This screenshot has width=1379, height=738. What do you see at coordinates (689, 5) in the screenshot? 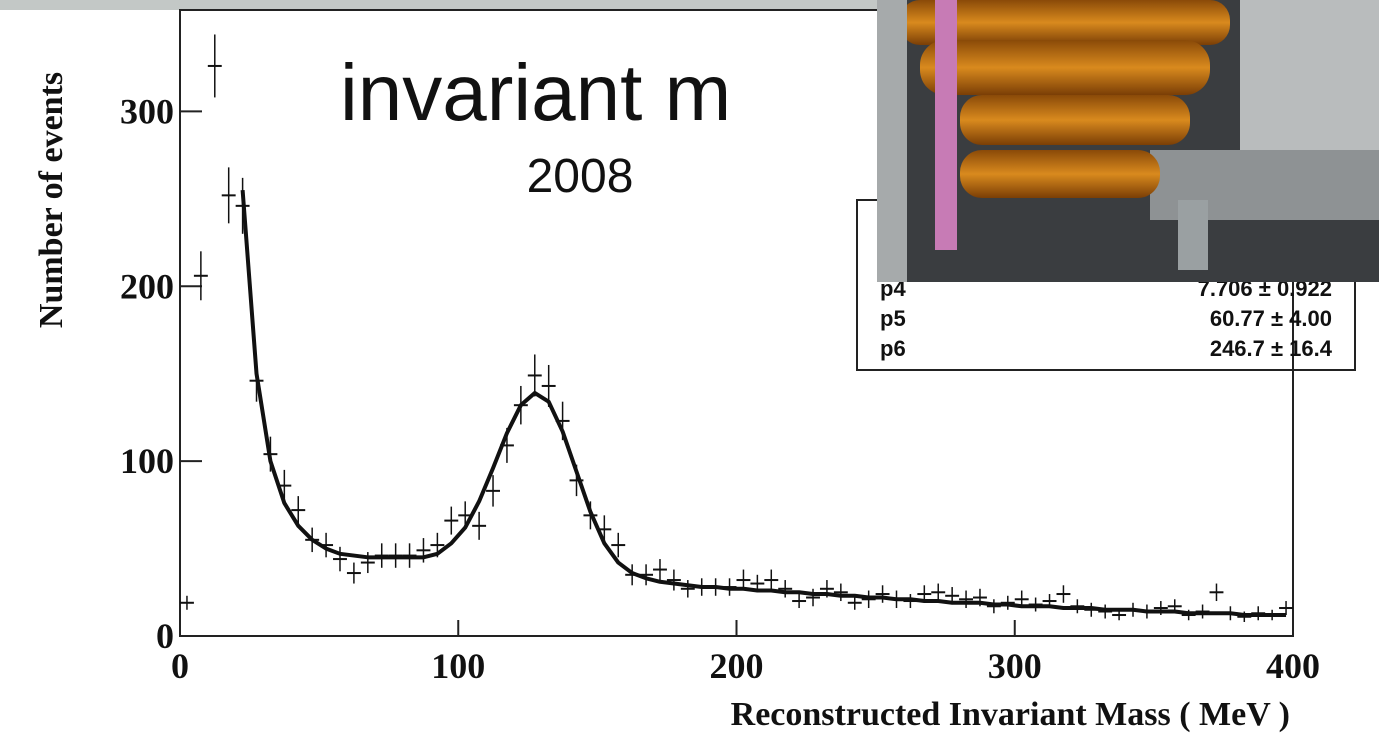
I see `top-band` at bounding box center [689, 5].